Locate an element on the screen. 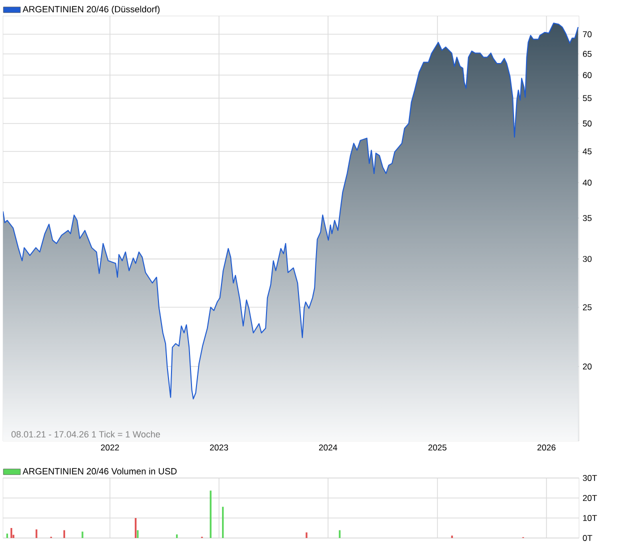 This screenshot has width=620, height=546. y-tick-label: 65 is located at coordinates (587, 53).